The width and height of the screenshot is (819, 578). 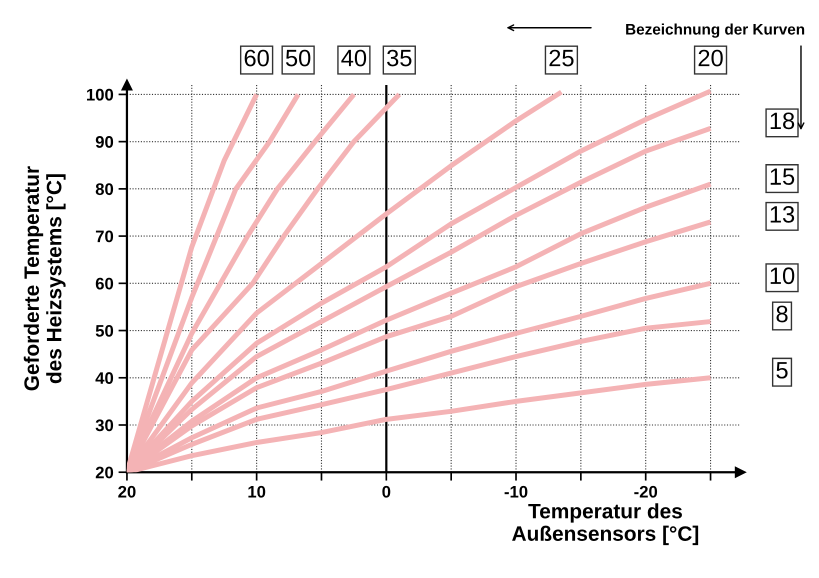 I want to click on series-label: 60, so click(x=256, y=58).